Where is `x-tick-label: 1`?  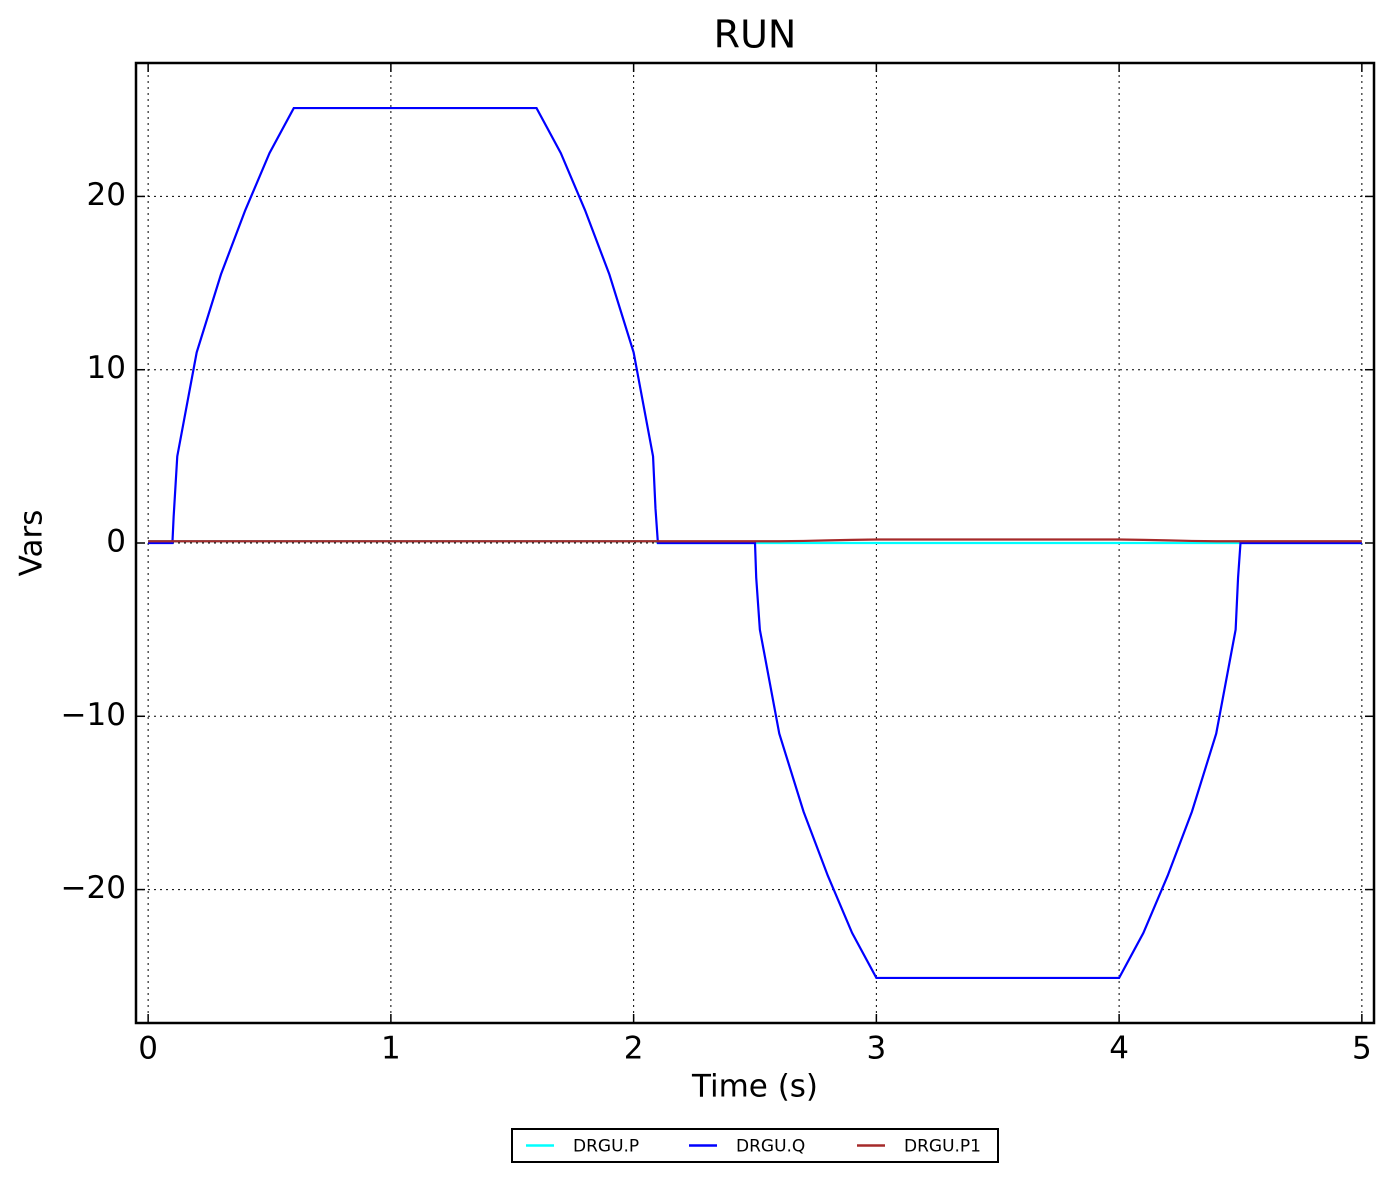
x-tick-label: 1 is located at coordinates (391, 1049).